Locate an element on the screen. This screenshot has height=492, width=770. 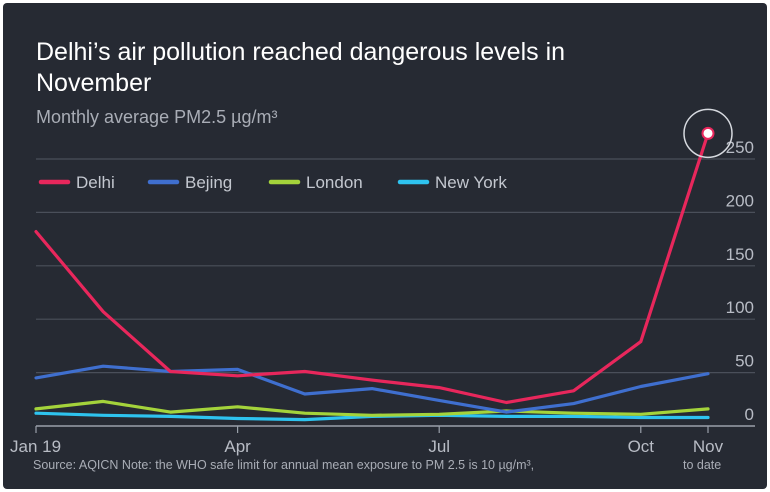
x-tick-label: Jan 19 is located at coordinates (35, 446).